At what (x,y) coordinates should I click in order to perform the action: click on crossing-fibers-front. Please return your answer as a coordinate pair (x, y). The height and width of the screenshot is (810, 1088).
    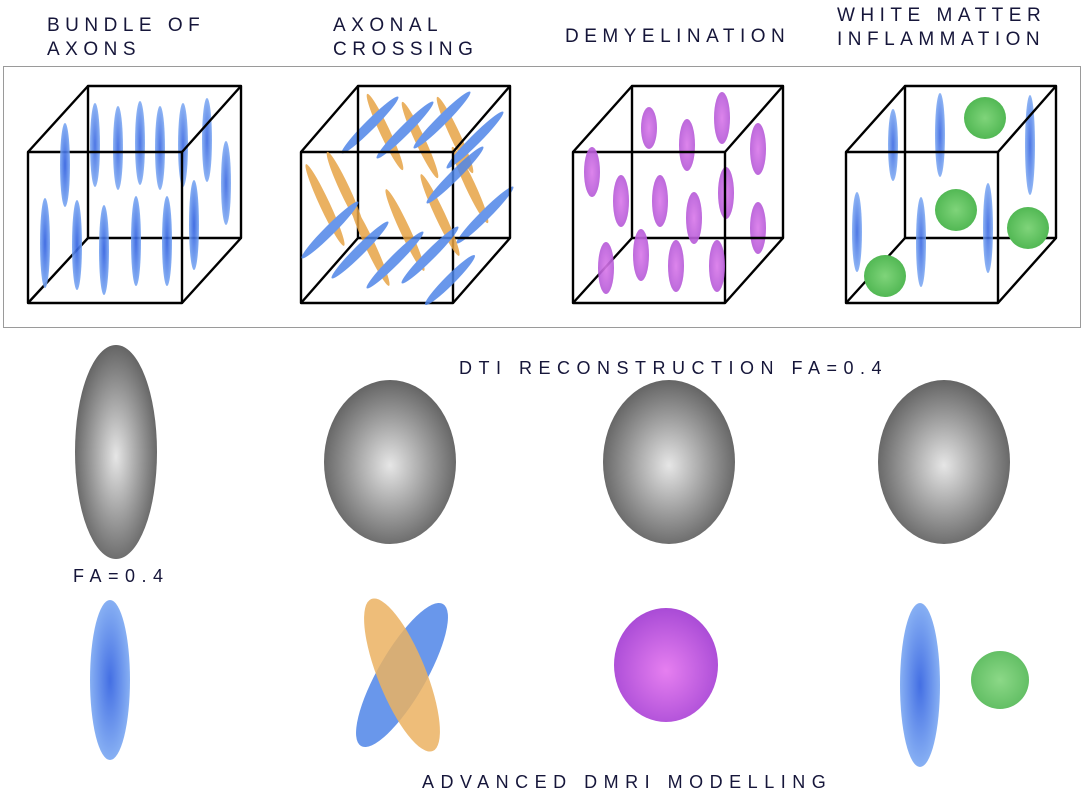
    Looking at the image, I should click on (392, 225).